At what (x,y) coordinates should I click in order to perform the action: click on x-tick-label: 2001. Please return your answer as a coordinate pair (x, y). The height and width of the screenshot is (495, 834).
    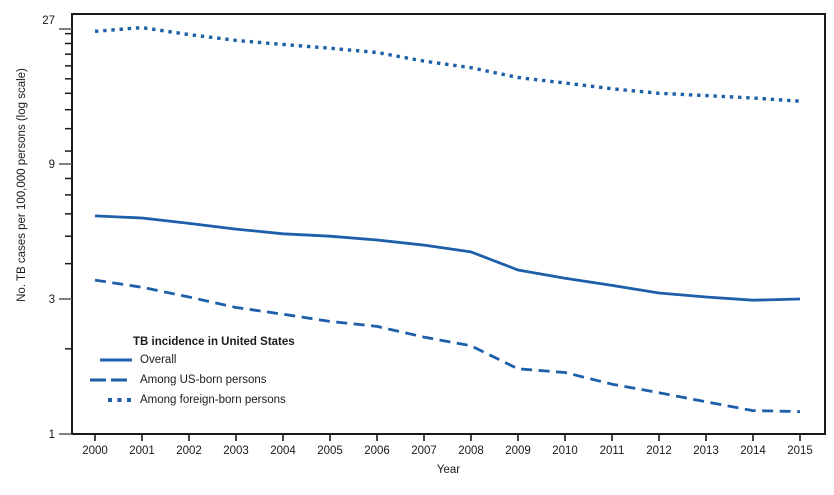
    Looking at the image, I should click on (142, 451).